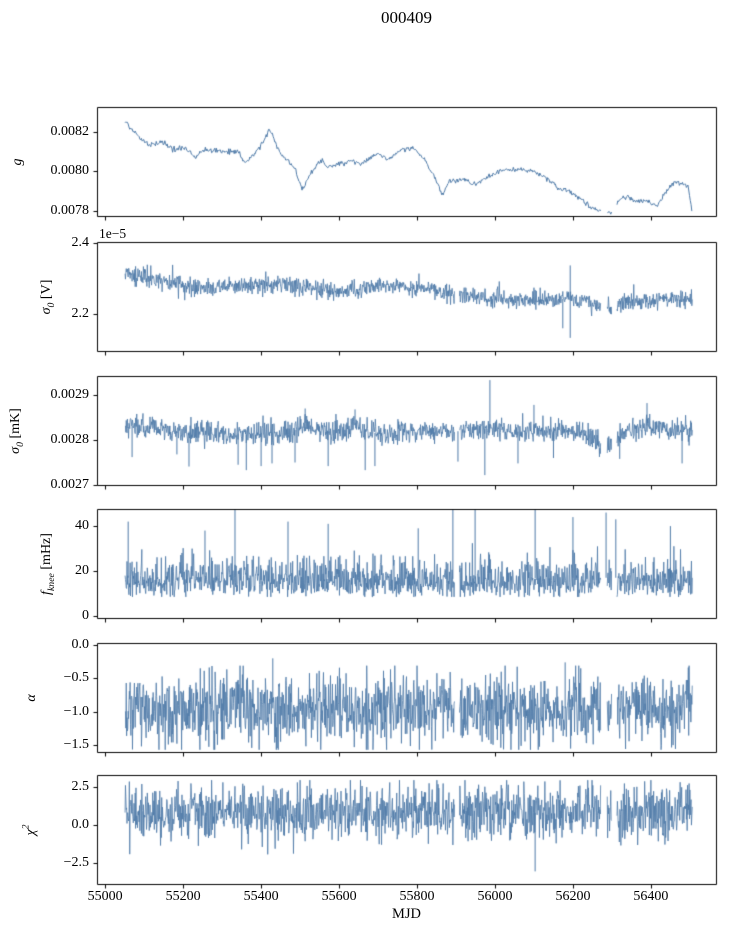 The image size is (729, 936). Describe the element at coordinates (70, 484) in the screenshot. I see `y-tick-label: 0.0027` at that location.